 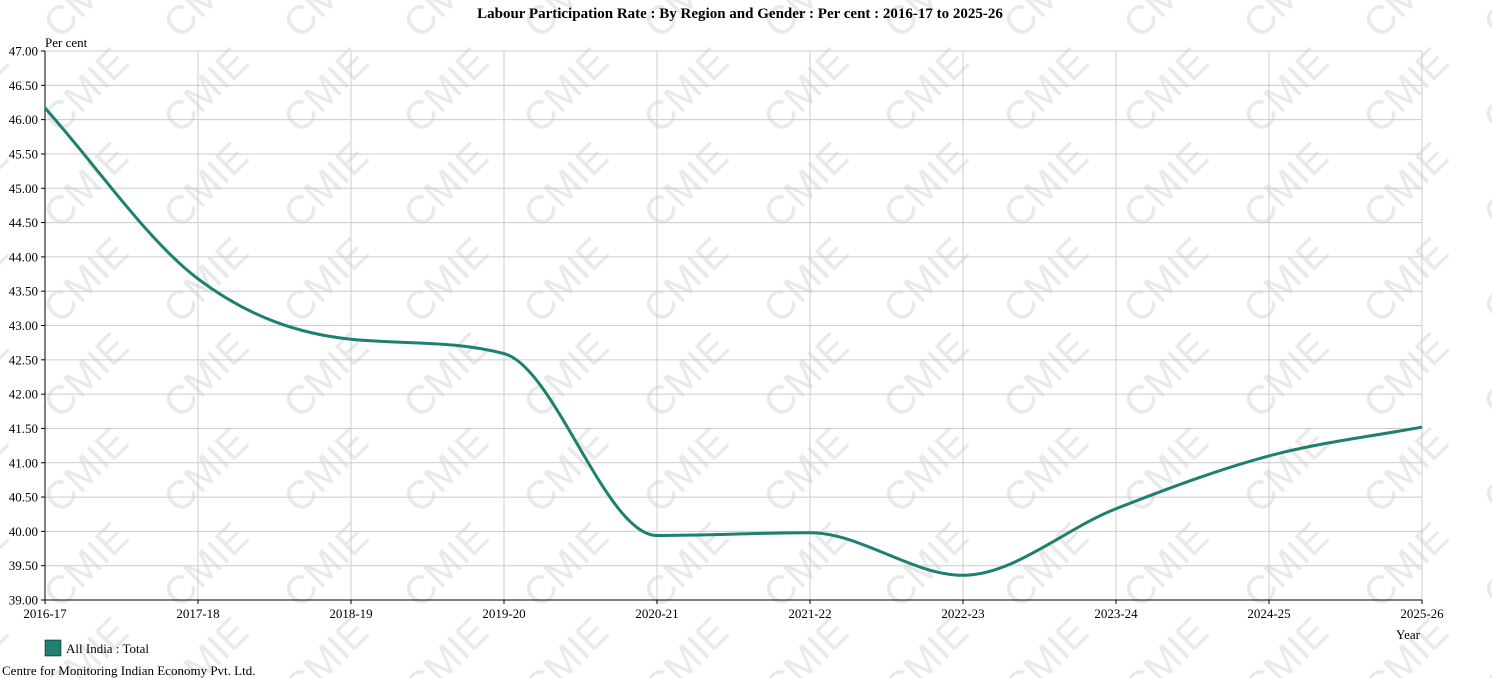 What do you see at coordinates (45, 613) in the screenshot?
I see `x-tick-label: 2016-17` at bounding box center [45, 613].